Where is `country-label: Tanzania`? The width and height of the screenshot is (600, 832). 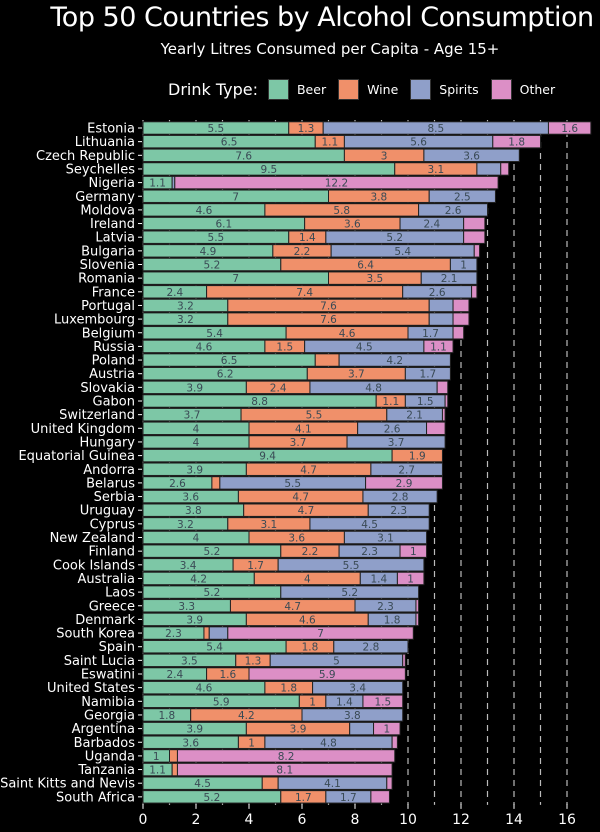 country-label: Tanzania is located at coordinates (106, 770).